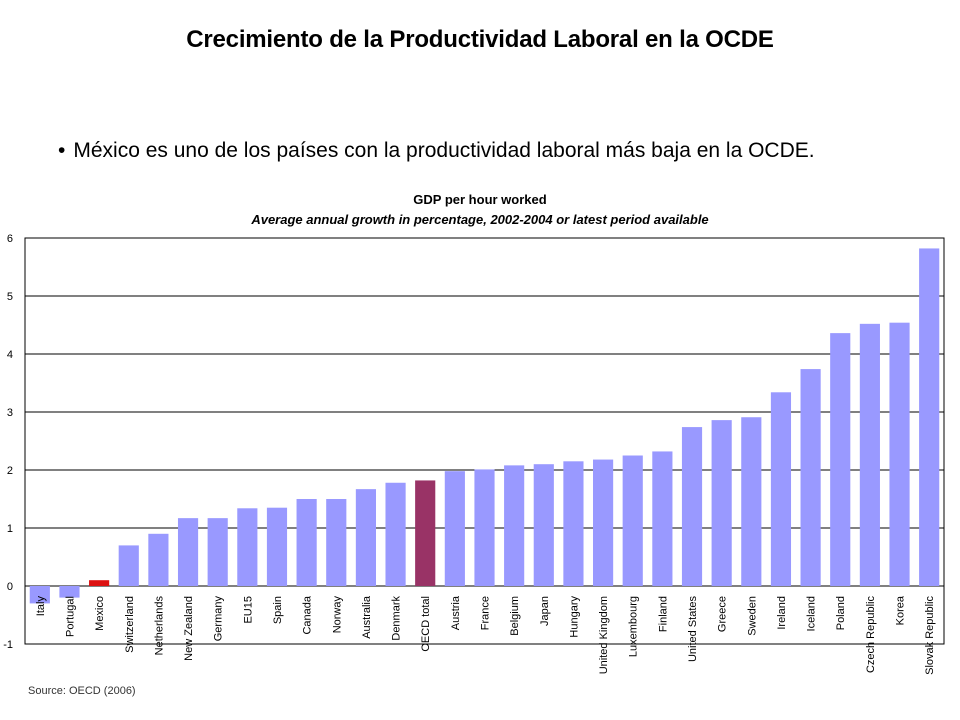 The width and height of the screenshot is (960, 720). I want to click on category-label: Canada, so click(308, 614).